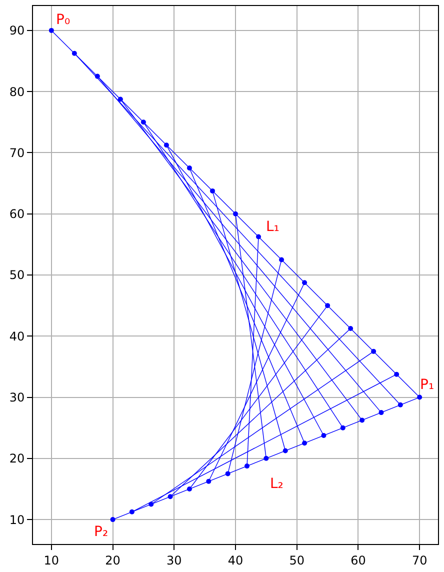  What do you see at coordinates (17, 153) in the screenshot?
I see `y-tick-label: 70` at bounding box center [17, 153].